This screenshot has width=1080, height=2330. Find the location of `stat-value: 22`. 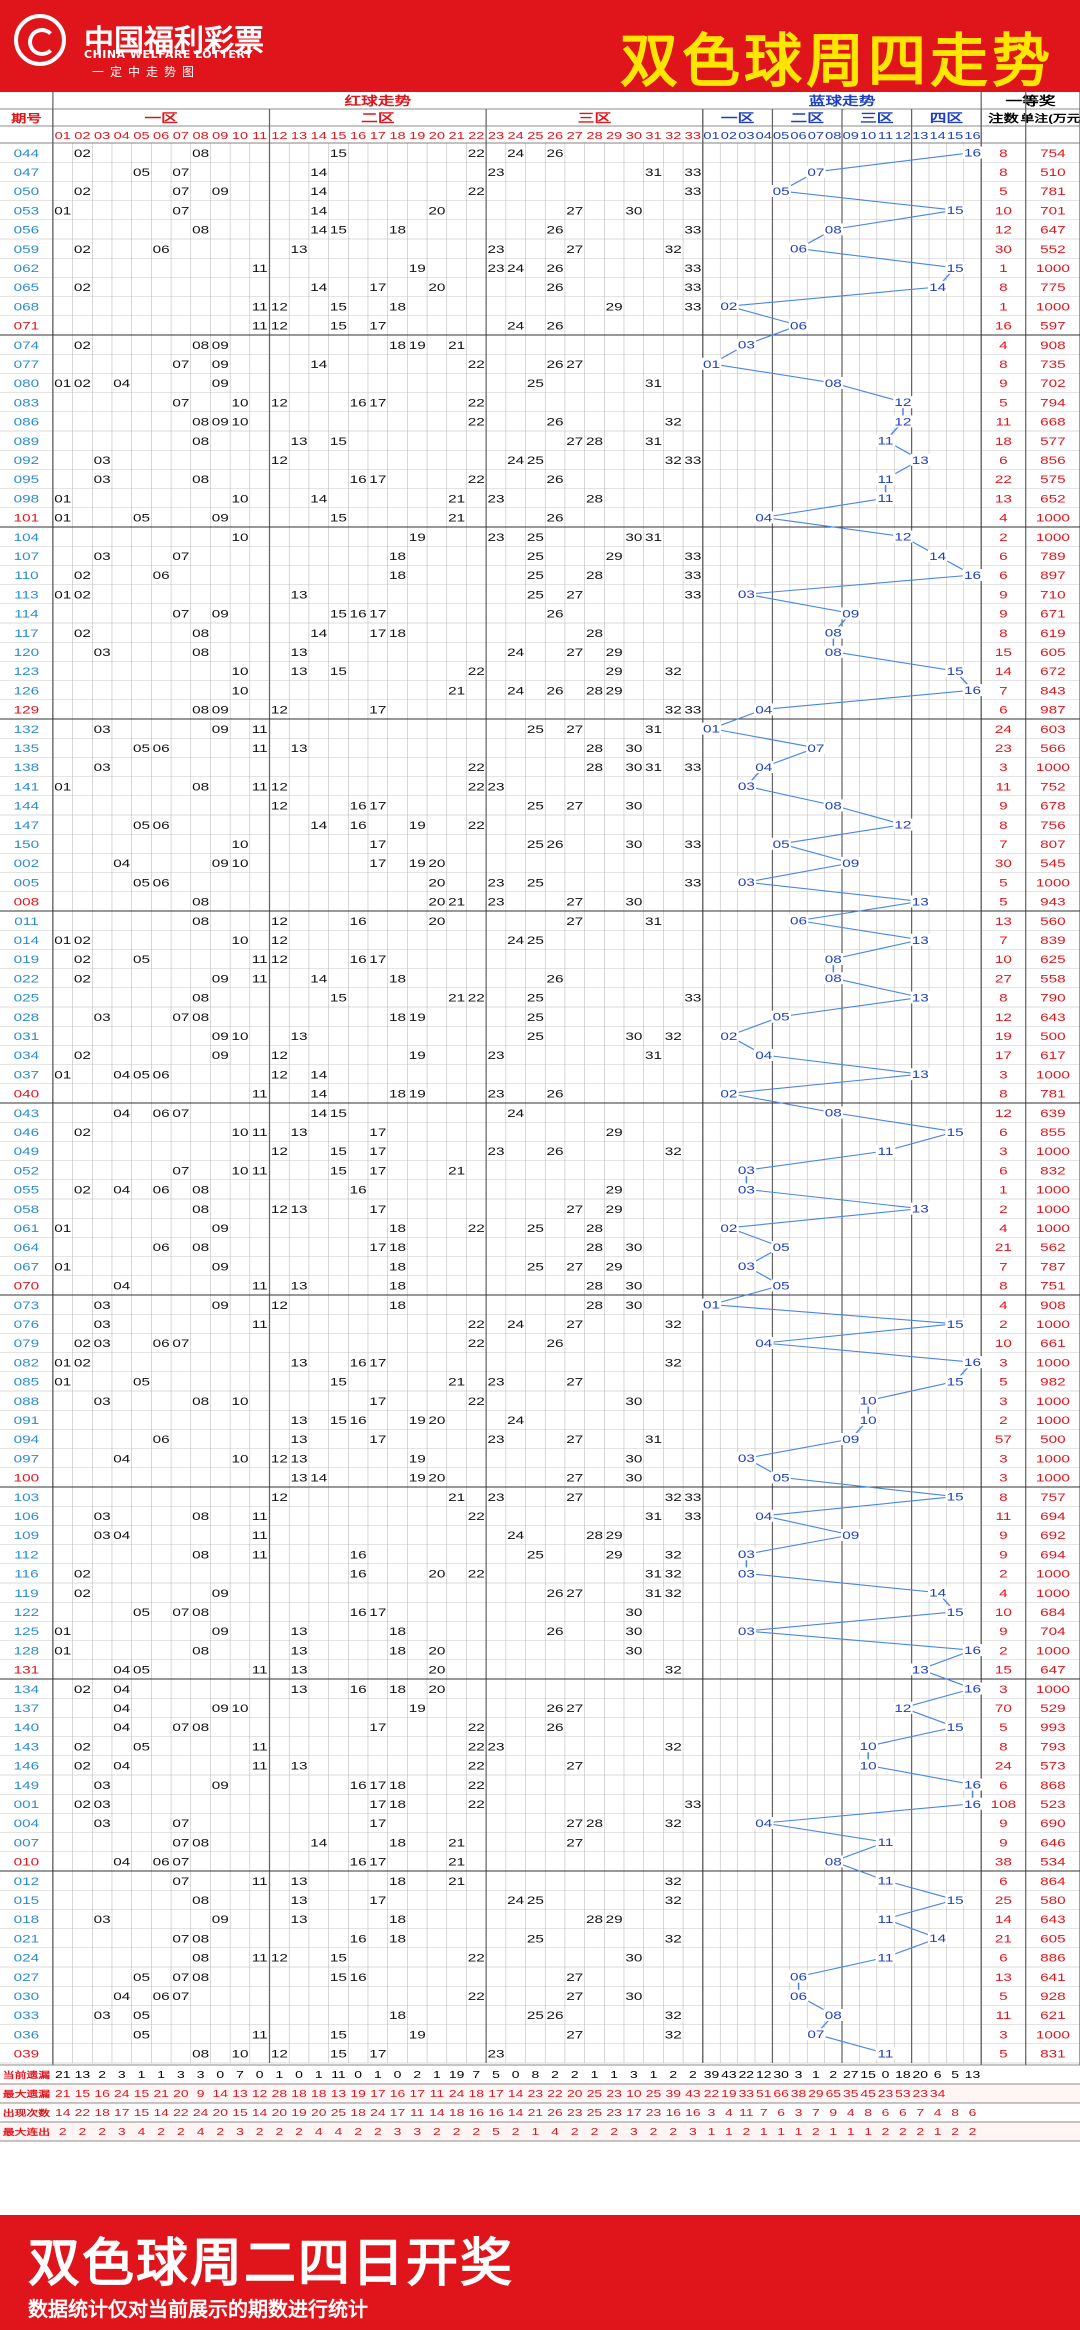

stat-value: 22 is located at coordinates (712, 2094).